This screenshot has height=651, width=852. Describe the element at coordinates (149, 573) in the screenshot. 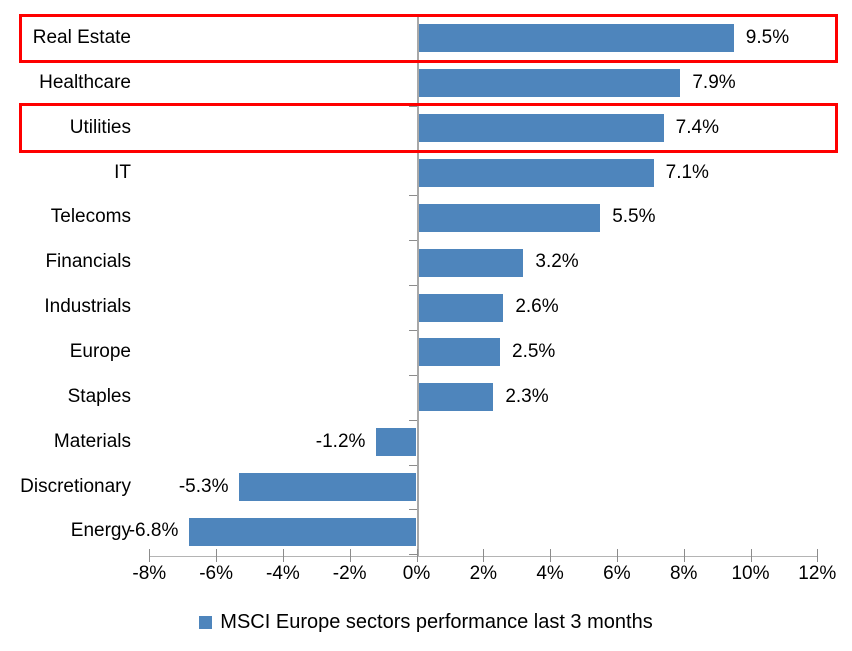

I see `x-axis-tick-label: -8%` at that location.